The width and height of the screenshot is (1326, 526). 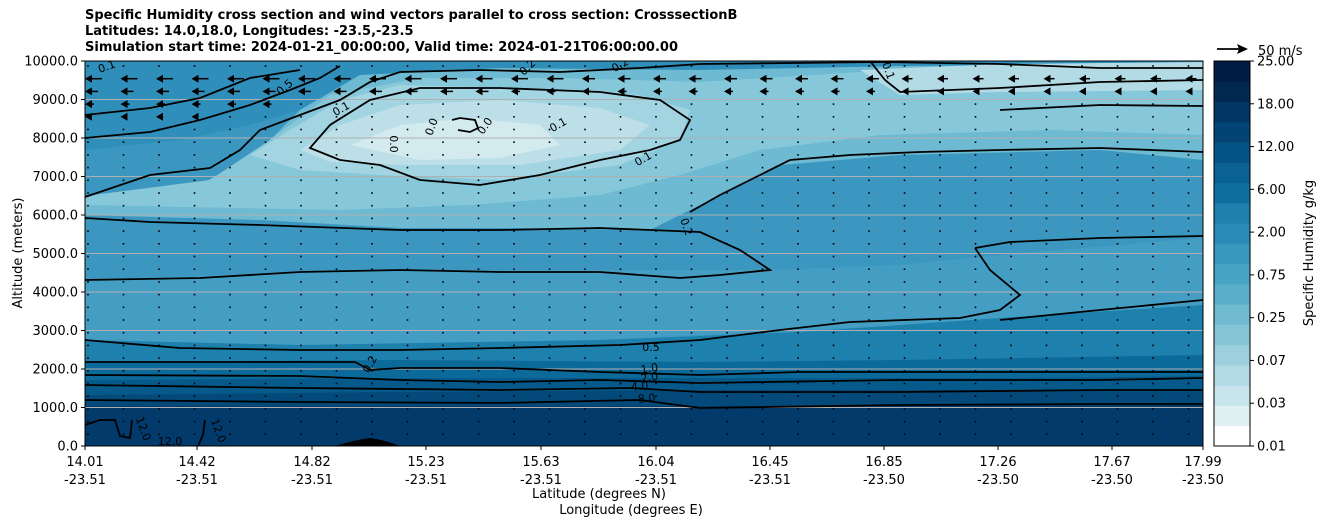 I want to click on y-tick-label: 6000.0, so click(x=56, y=216).